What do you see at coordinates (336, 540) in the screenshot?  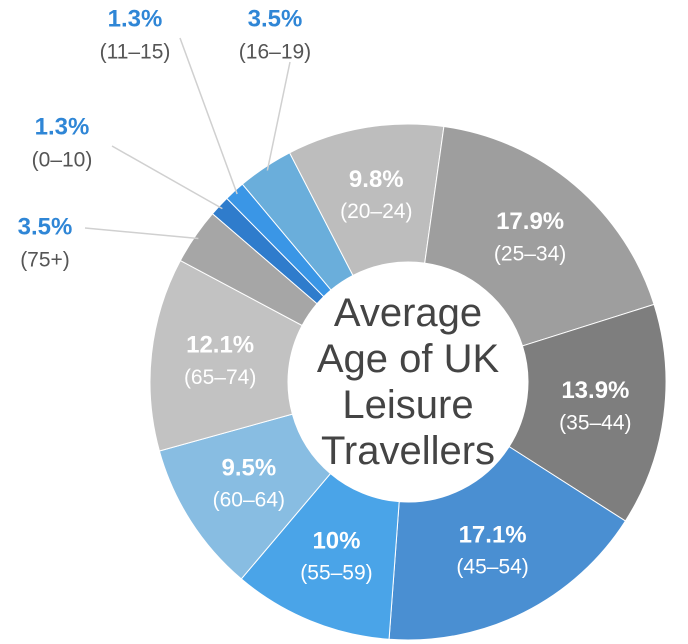 I see `value-label: 10%` at bounding box center [336, 540].